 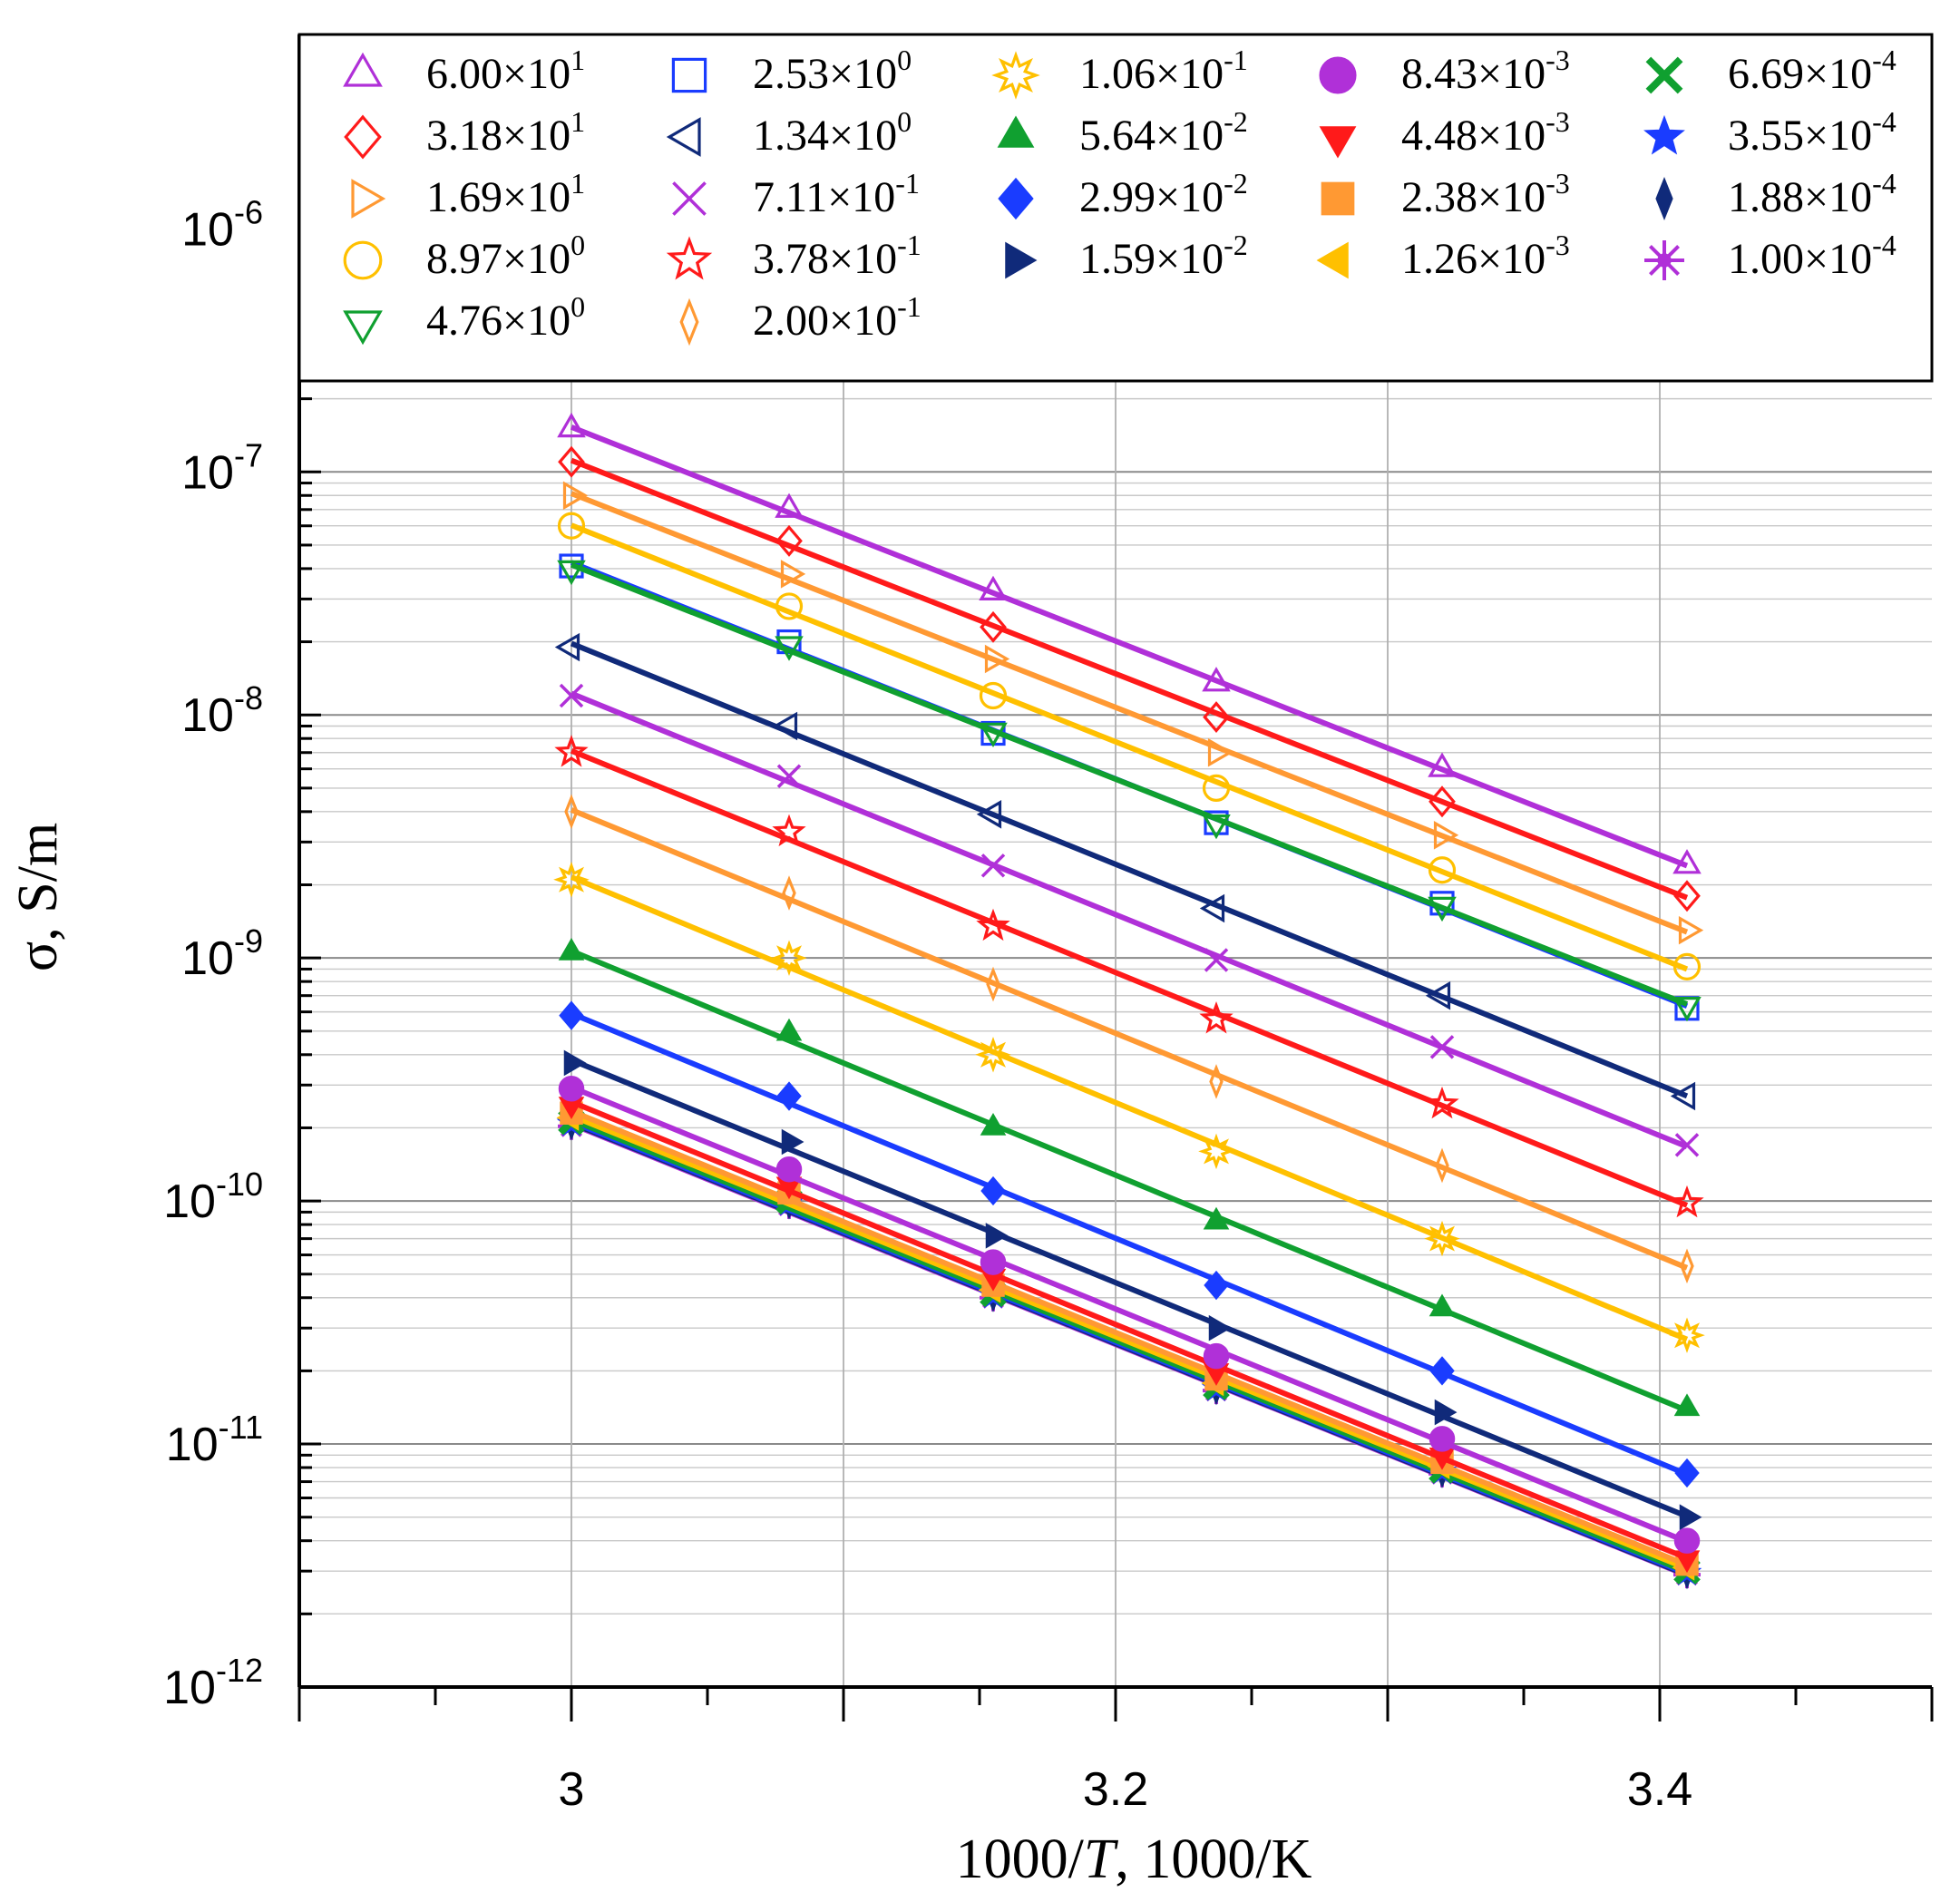 What do you see at coordinates (789, 132) in the screenshot?
I see `legend-item: 1.34×100` at bounding box center [789, 132].